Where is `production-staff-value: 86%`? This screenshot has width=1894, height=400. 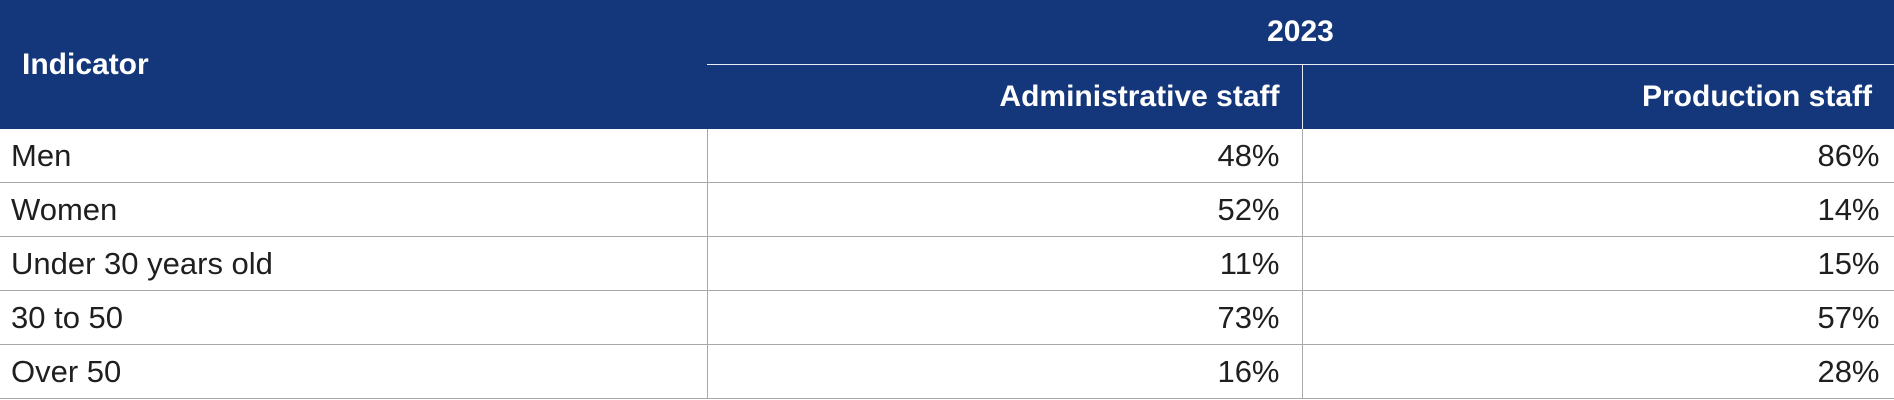 production-staff-value: 86% is located at coordinates (1598, 156).